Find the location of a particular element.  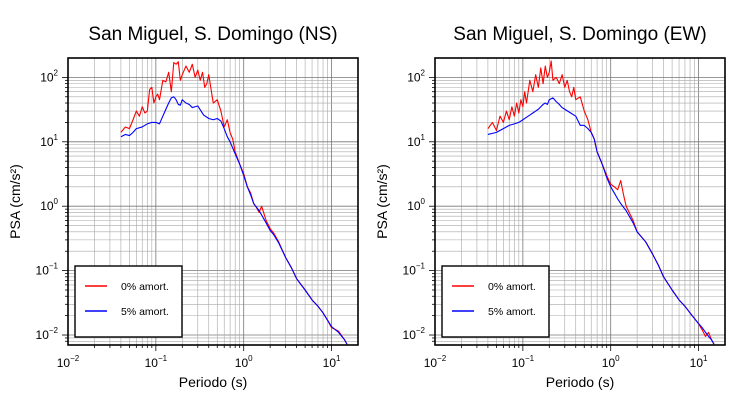

chart-title: San Miguel, S. Domingo (EW) is located at coordinates (579, 34).